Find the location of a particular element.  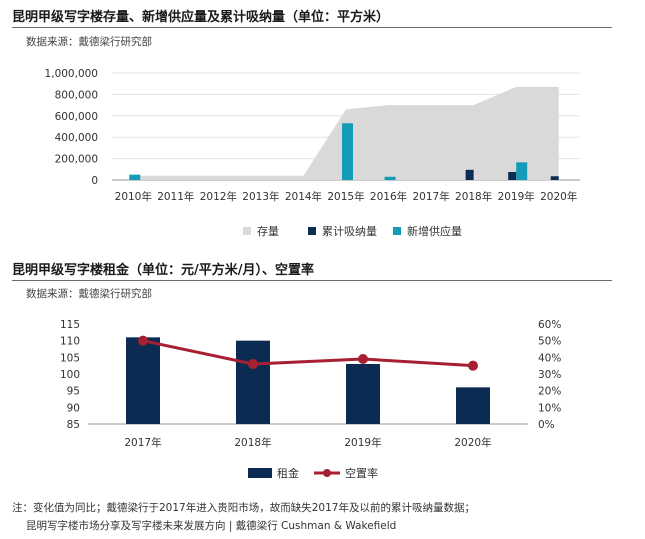

chart1-y-tick: 400,000 is located at coordinates (76, 138).